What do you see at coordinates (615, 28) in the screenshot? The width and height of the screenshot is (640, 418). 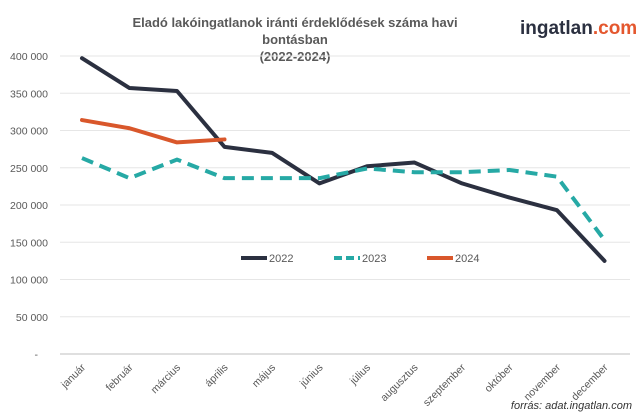 I see `logo-suffix: .com` at bounding box center [615, 28].